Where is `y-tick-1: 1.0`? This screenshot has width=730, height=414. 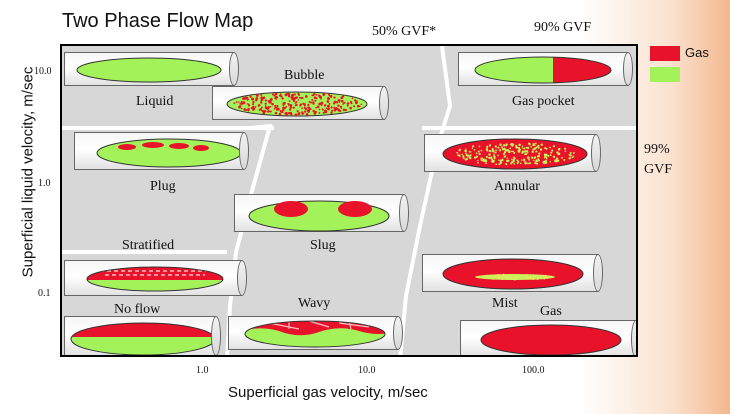
y-tick-1: 1.0 is located at coordinates (44, 183).